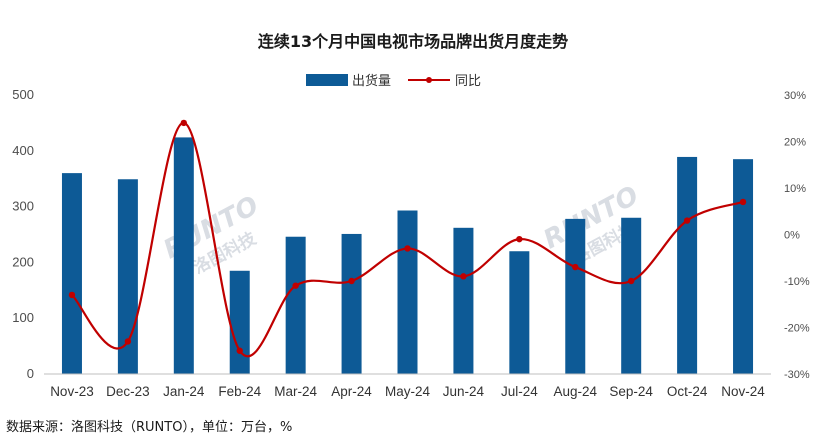  I want to click on x-tick-label: Jan-24, so click(184, 391).